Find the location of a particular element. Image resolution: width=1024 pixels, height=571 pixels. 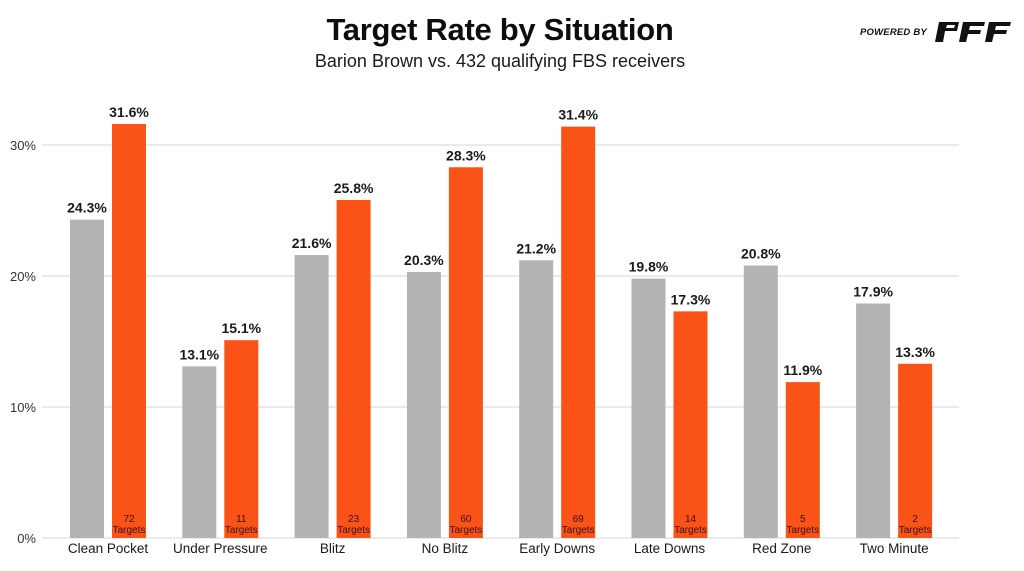

x-tick-label: No Blitz is located at coordinates (445, 548).